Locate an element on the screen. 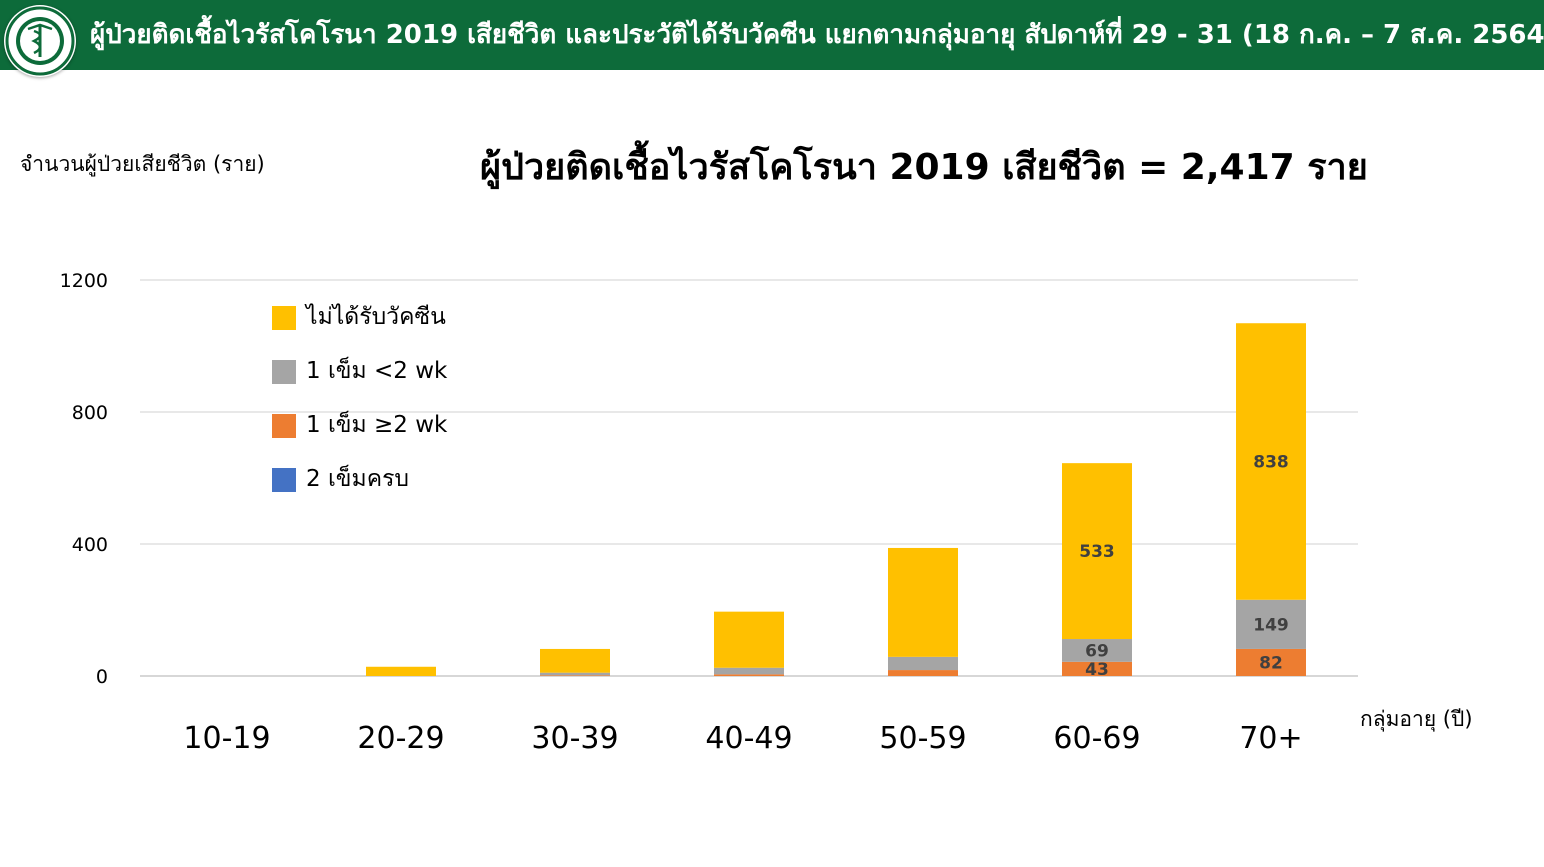 The image size is (1544, 867). x-tick-label: 10-19 is located at coordinates (226, 738).